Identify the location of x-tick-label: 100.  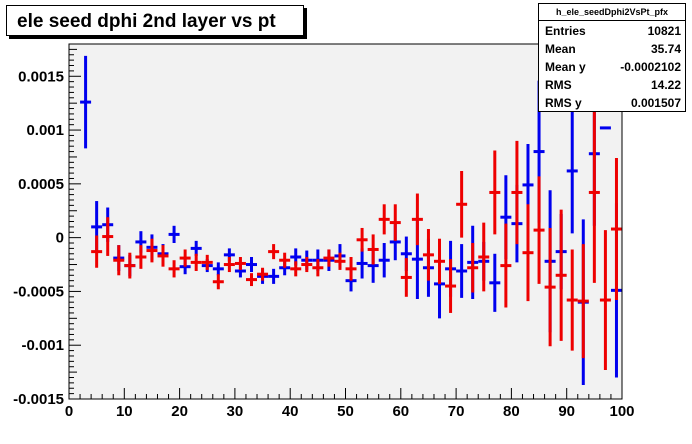
(621, 411).